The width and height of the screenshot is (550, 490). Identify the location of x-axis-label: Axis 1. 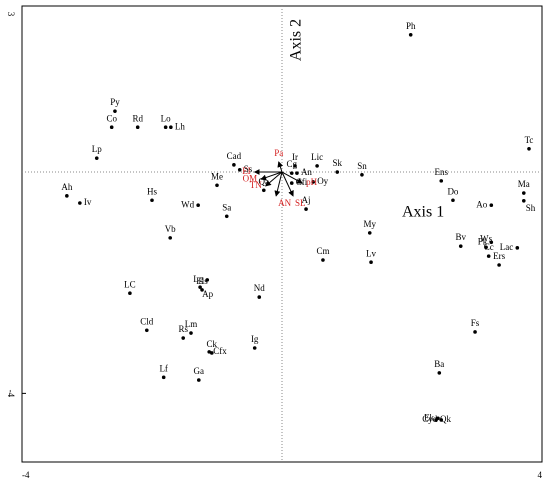
(423, 212).